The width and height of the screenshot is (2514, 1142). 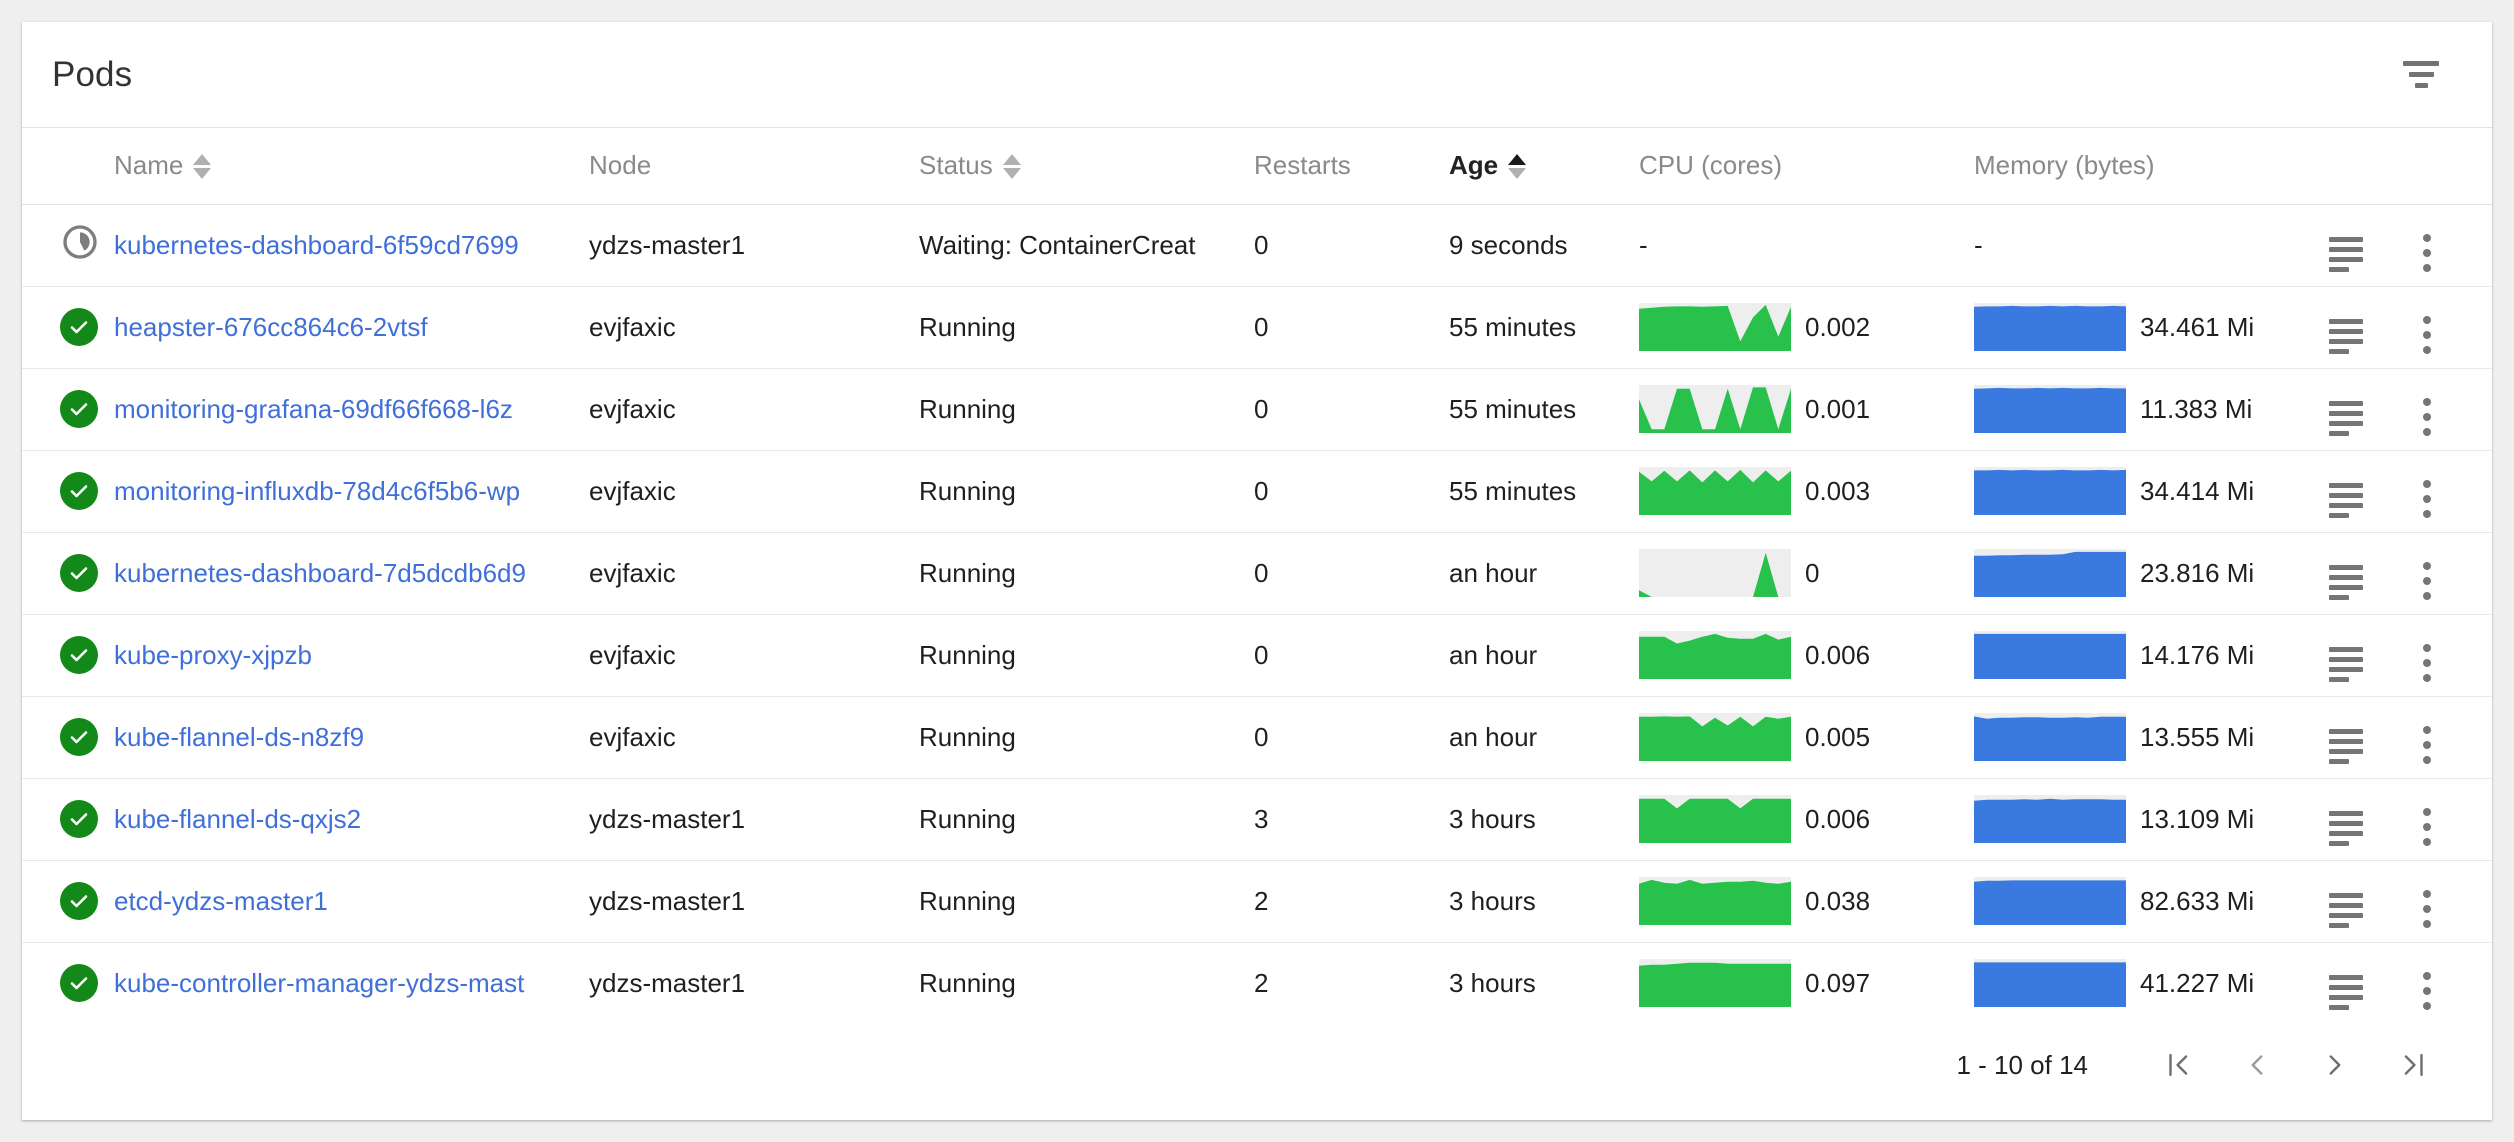 What do you see at coordinates (2179, 1065) in the screenshot?
I see `first-page-icon` at bounding box center [2179, 1065].